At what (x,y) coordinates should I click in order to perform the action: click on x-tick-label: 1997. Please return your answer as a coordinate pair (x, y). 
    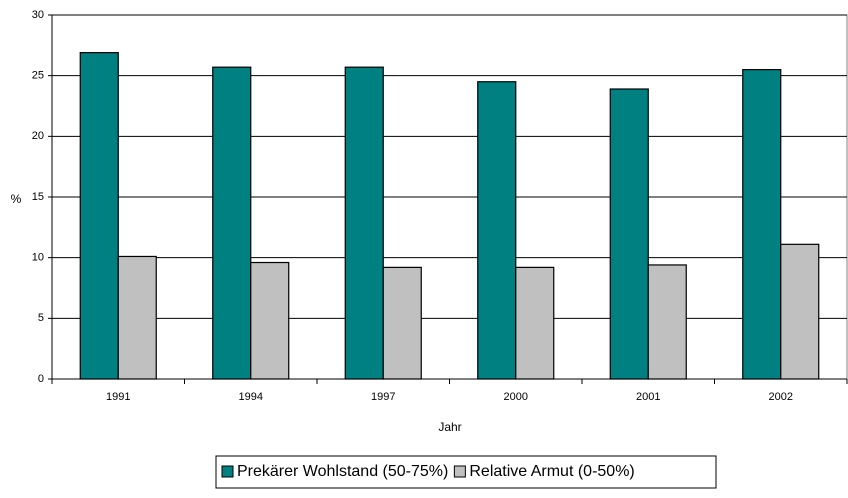
    Looking at the image, I should click on (383, 397).